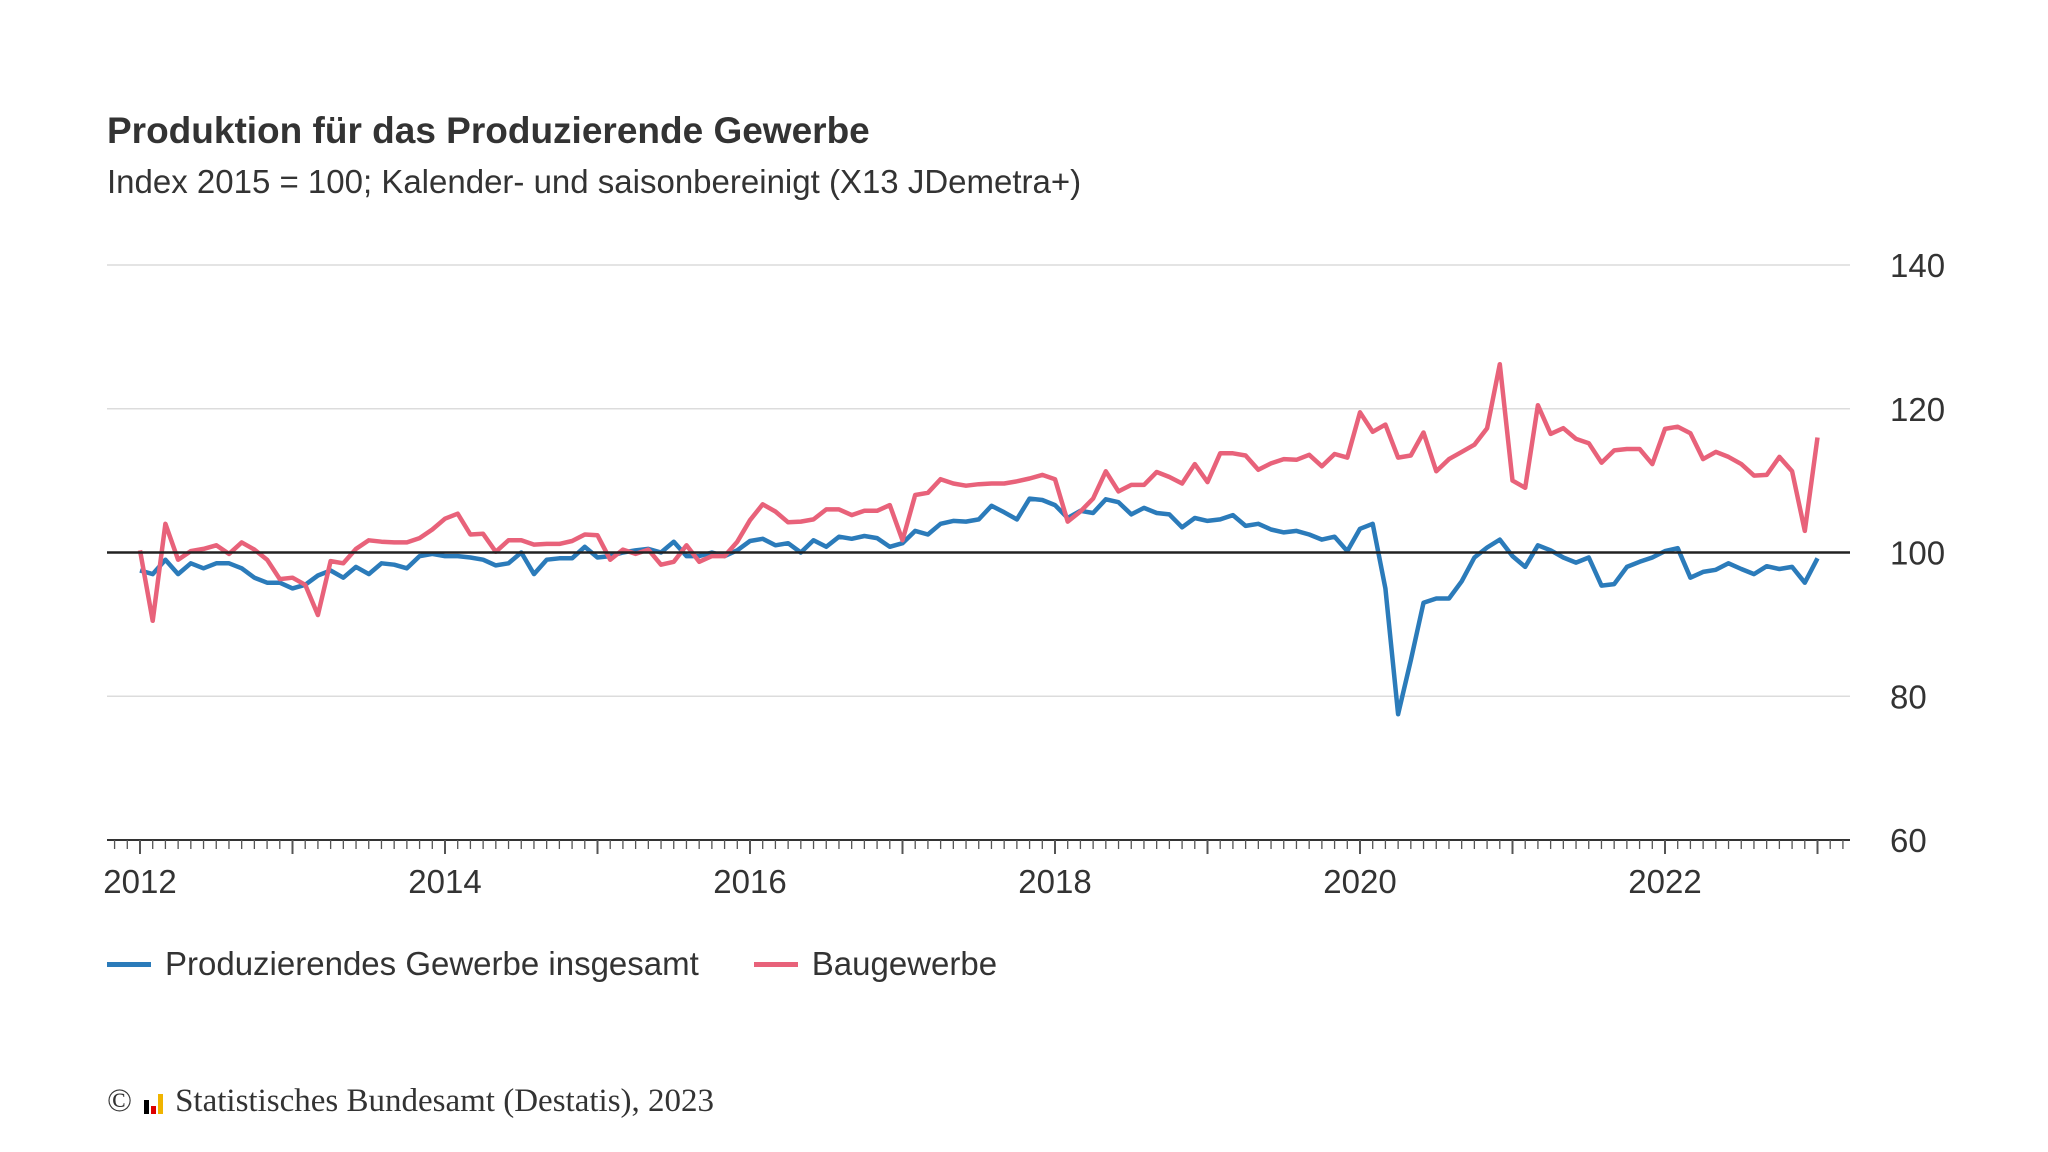 The height and width of the screenshot is (1152, 2048). What do you see at coordinates (444, 881) in the screenshot?
I see `x-tick-label: 2014` at bounding box center [444, 881].